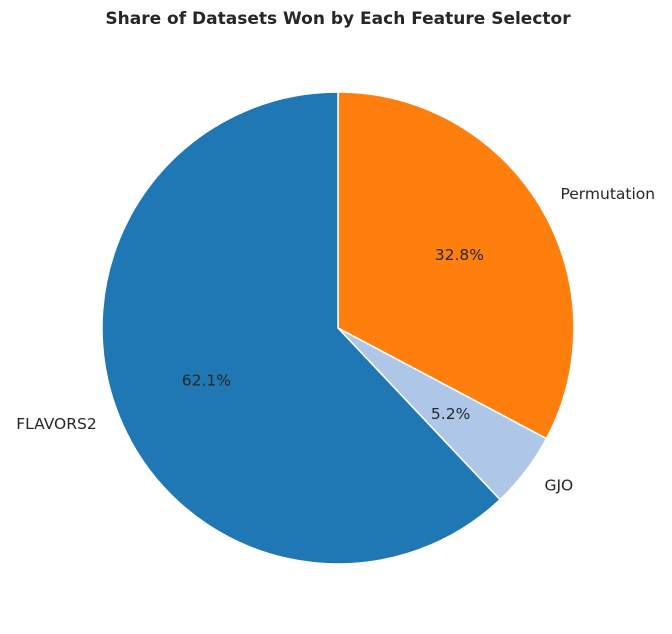  I want to click on category-label-flavors2: FLAVORS2, so click(56, 424).